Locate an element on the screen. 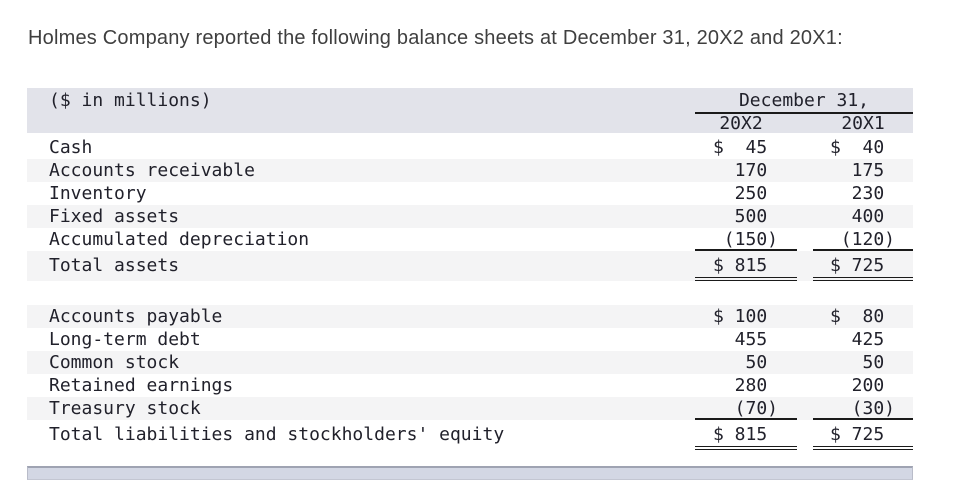 The width and height of the screenshot is (969, 498). table-row: Cash $ 45 $ 40 is located at coordinates (470, 147).